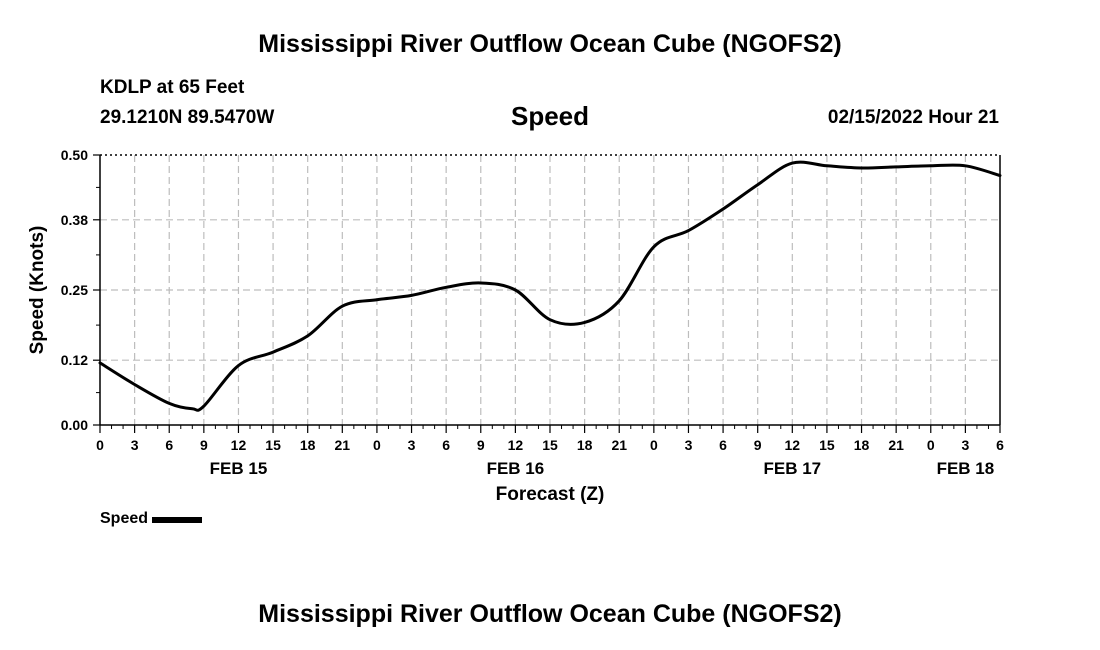 This screenshot has height=650, width=1100. What do you see at coordinates (966, 468) in the screenshot?
I see `date-label: FEB 18` at bounding box center [966, 468].